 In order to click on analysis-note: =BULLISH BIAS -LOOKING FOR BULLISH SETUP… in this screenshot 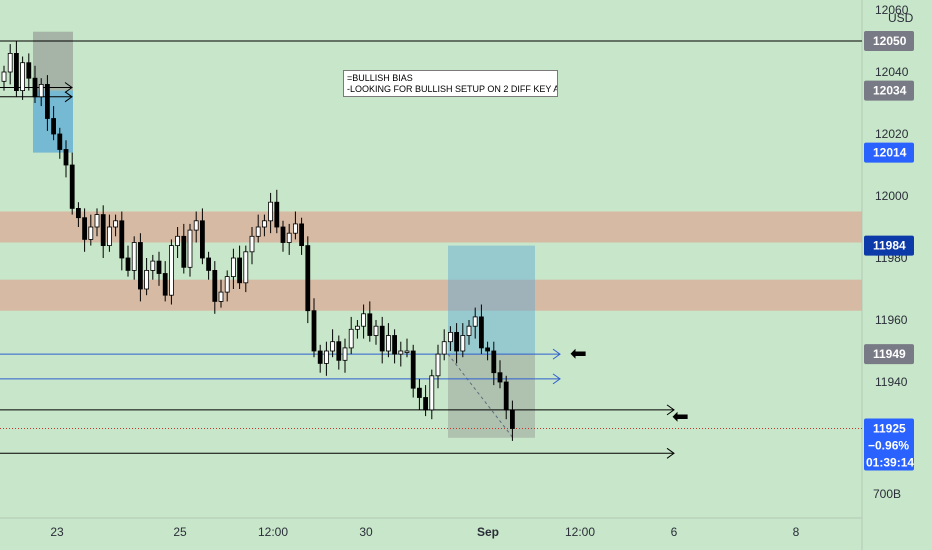, I will do `click(450, 83)`.